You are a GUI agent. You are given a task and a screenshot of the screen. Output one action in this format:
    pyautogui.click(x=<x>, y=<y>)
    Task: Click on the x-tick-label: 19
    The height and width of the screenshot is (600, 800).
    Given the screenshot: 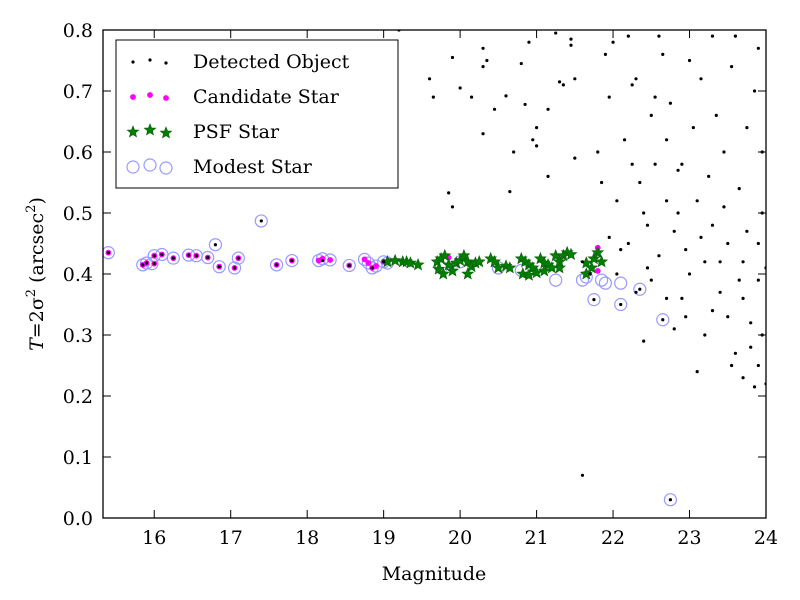 What is the action you would take?
    pyautogui.click(x=384, y=538)
    